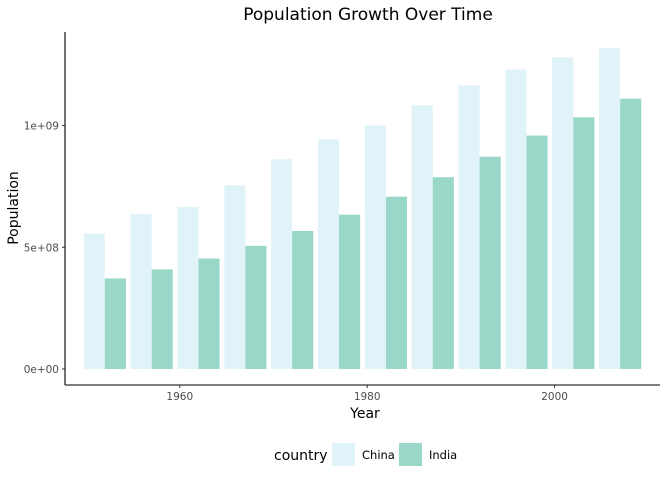 Image resolution: width=672 pixels, height=480 pixels. I want to click on bar-india-1977, so click(350, 291).